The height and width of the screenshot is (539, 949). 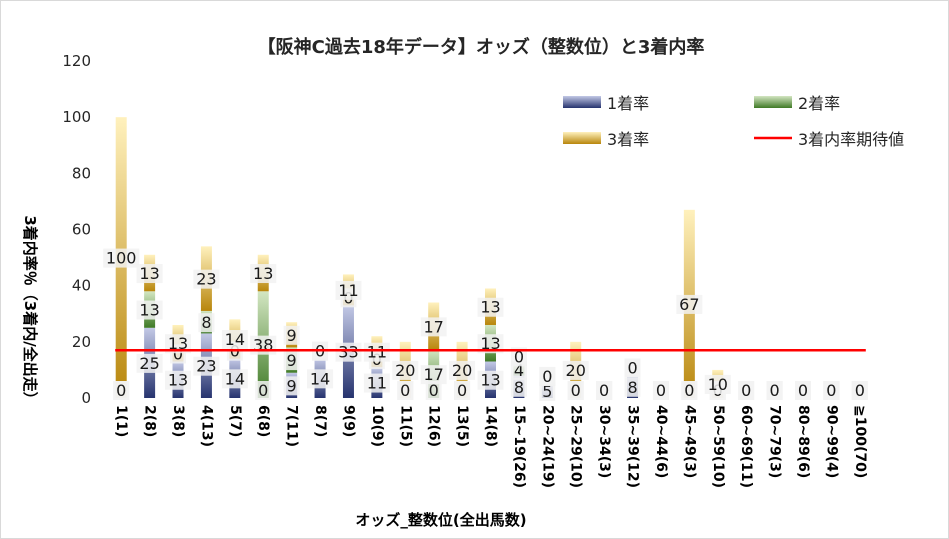 I want to click on x-category-label: 1(1), so click(x=121, y=421).